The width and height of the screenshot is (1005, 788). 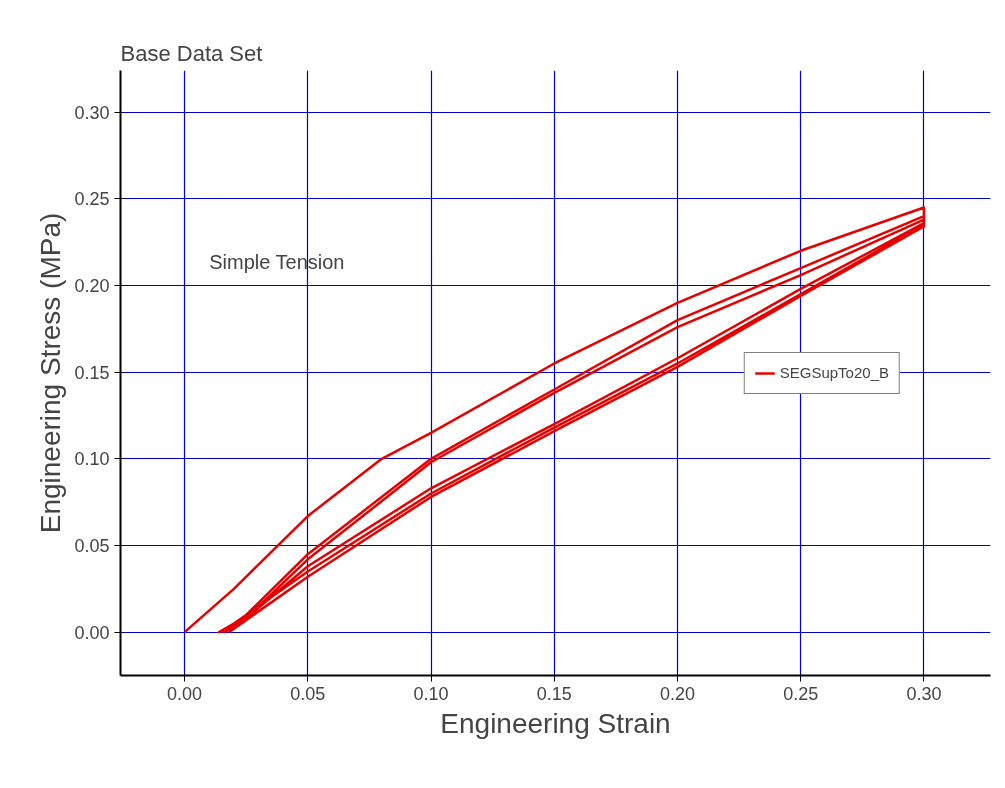 What do you see at coordinates (191, 53) in the screenshot?
I see `chart-title: Base Data Set` at bounding box center [191, 53].